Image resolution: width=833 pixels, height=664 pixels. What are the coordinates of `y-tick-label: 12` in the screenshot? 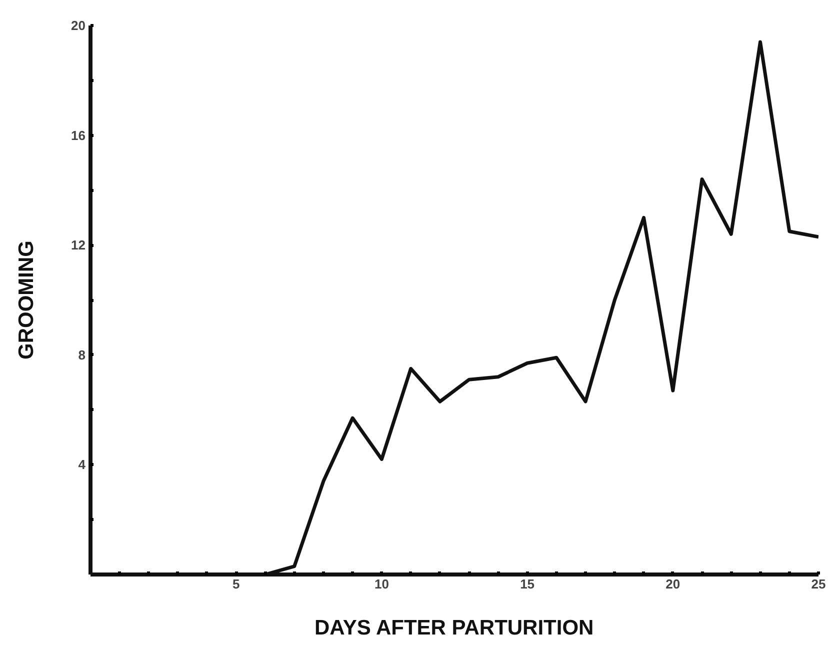 It's located at (78, 245).